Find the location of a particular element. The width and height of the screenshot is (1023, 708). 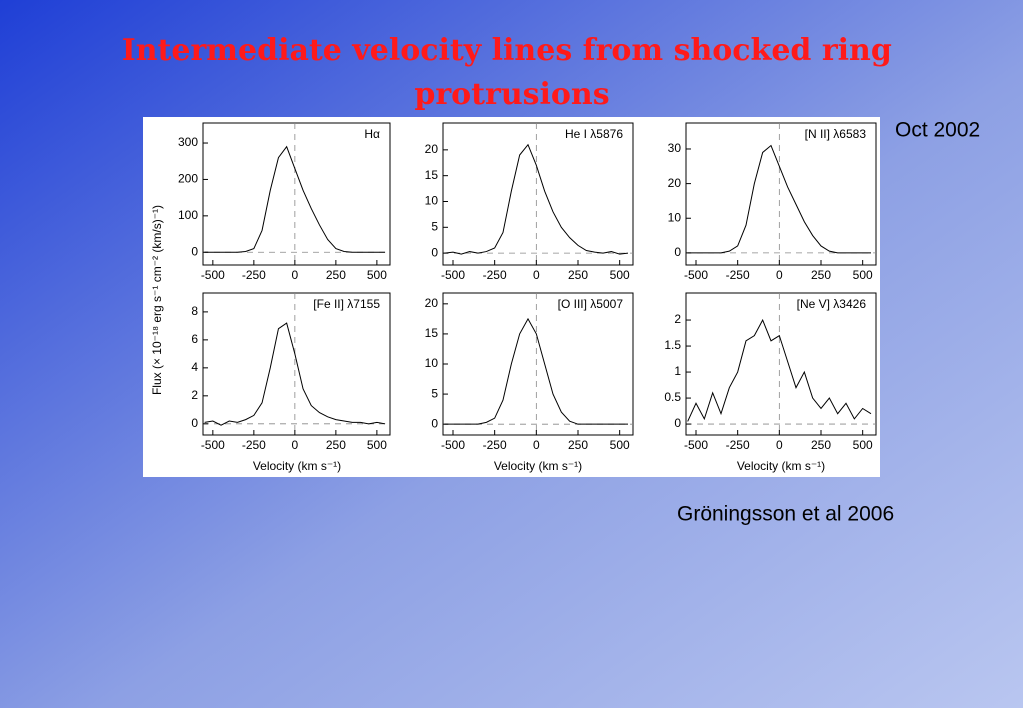

panel-label: [Ne V] λ3426 is located at coordinates (832, 304).